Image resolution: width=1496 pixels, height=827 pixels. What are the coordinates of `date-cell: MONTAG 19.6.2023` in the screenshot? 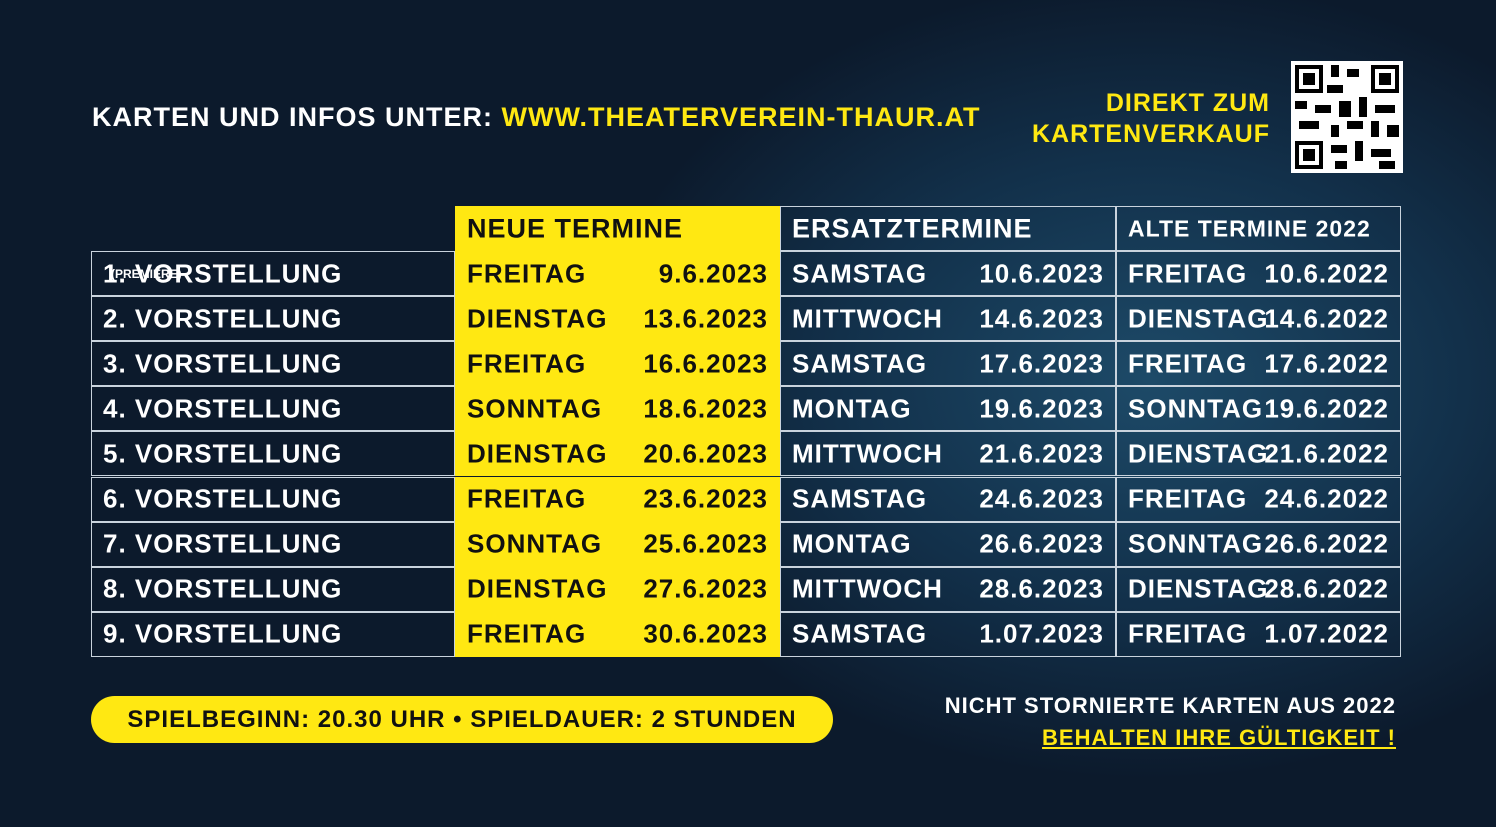 It's located at (948, 409).